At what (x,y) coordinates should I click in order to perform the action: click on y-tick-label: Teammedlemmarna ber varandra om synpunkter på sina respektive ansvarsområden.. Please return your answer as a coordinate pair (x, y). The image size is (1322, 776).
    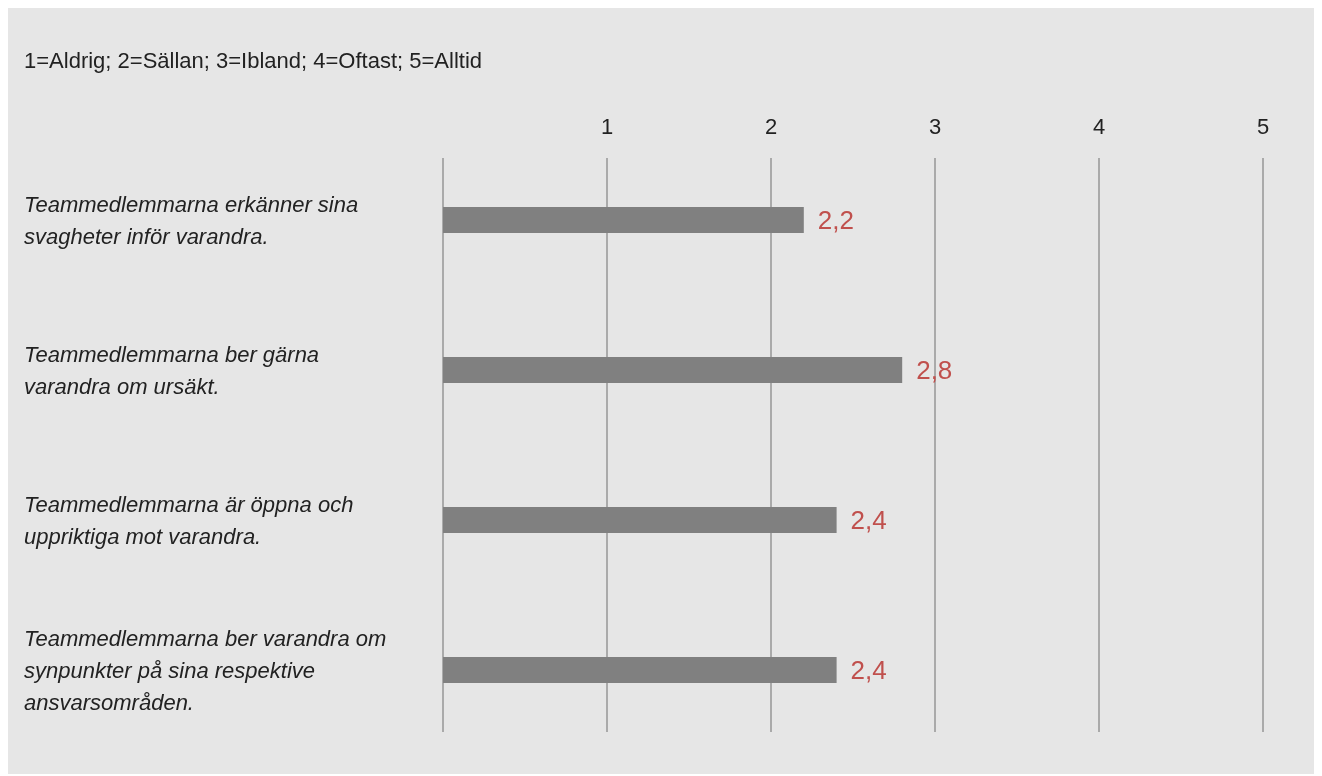
    Looking at the image, I should click on (205, 670).